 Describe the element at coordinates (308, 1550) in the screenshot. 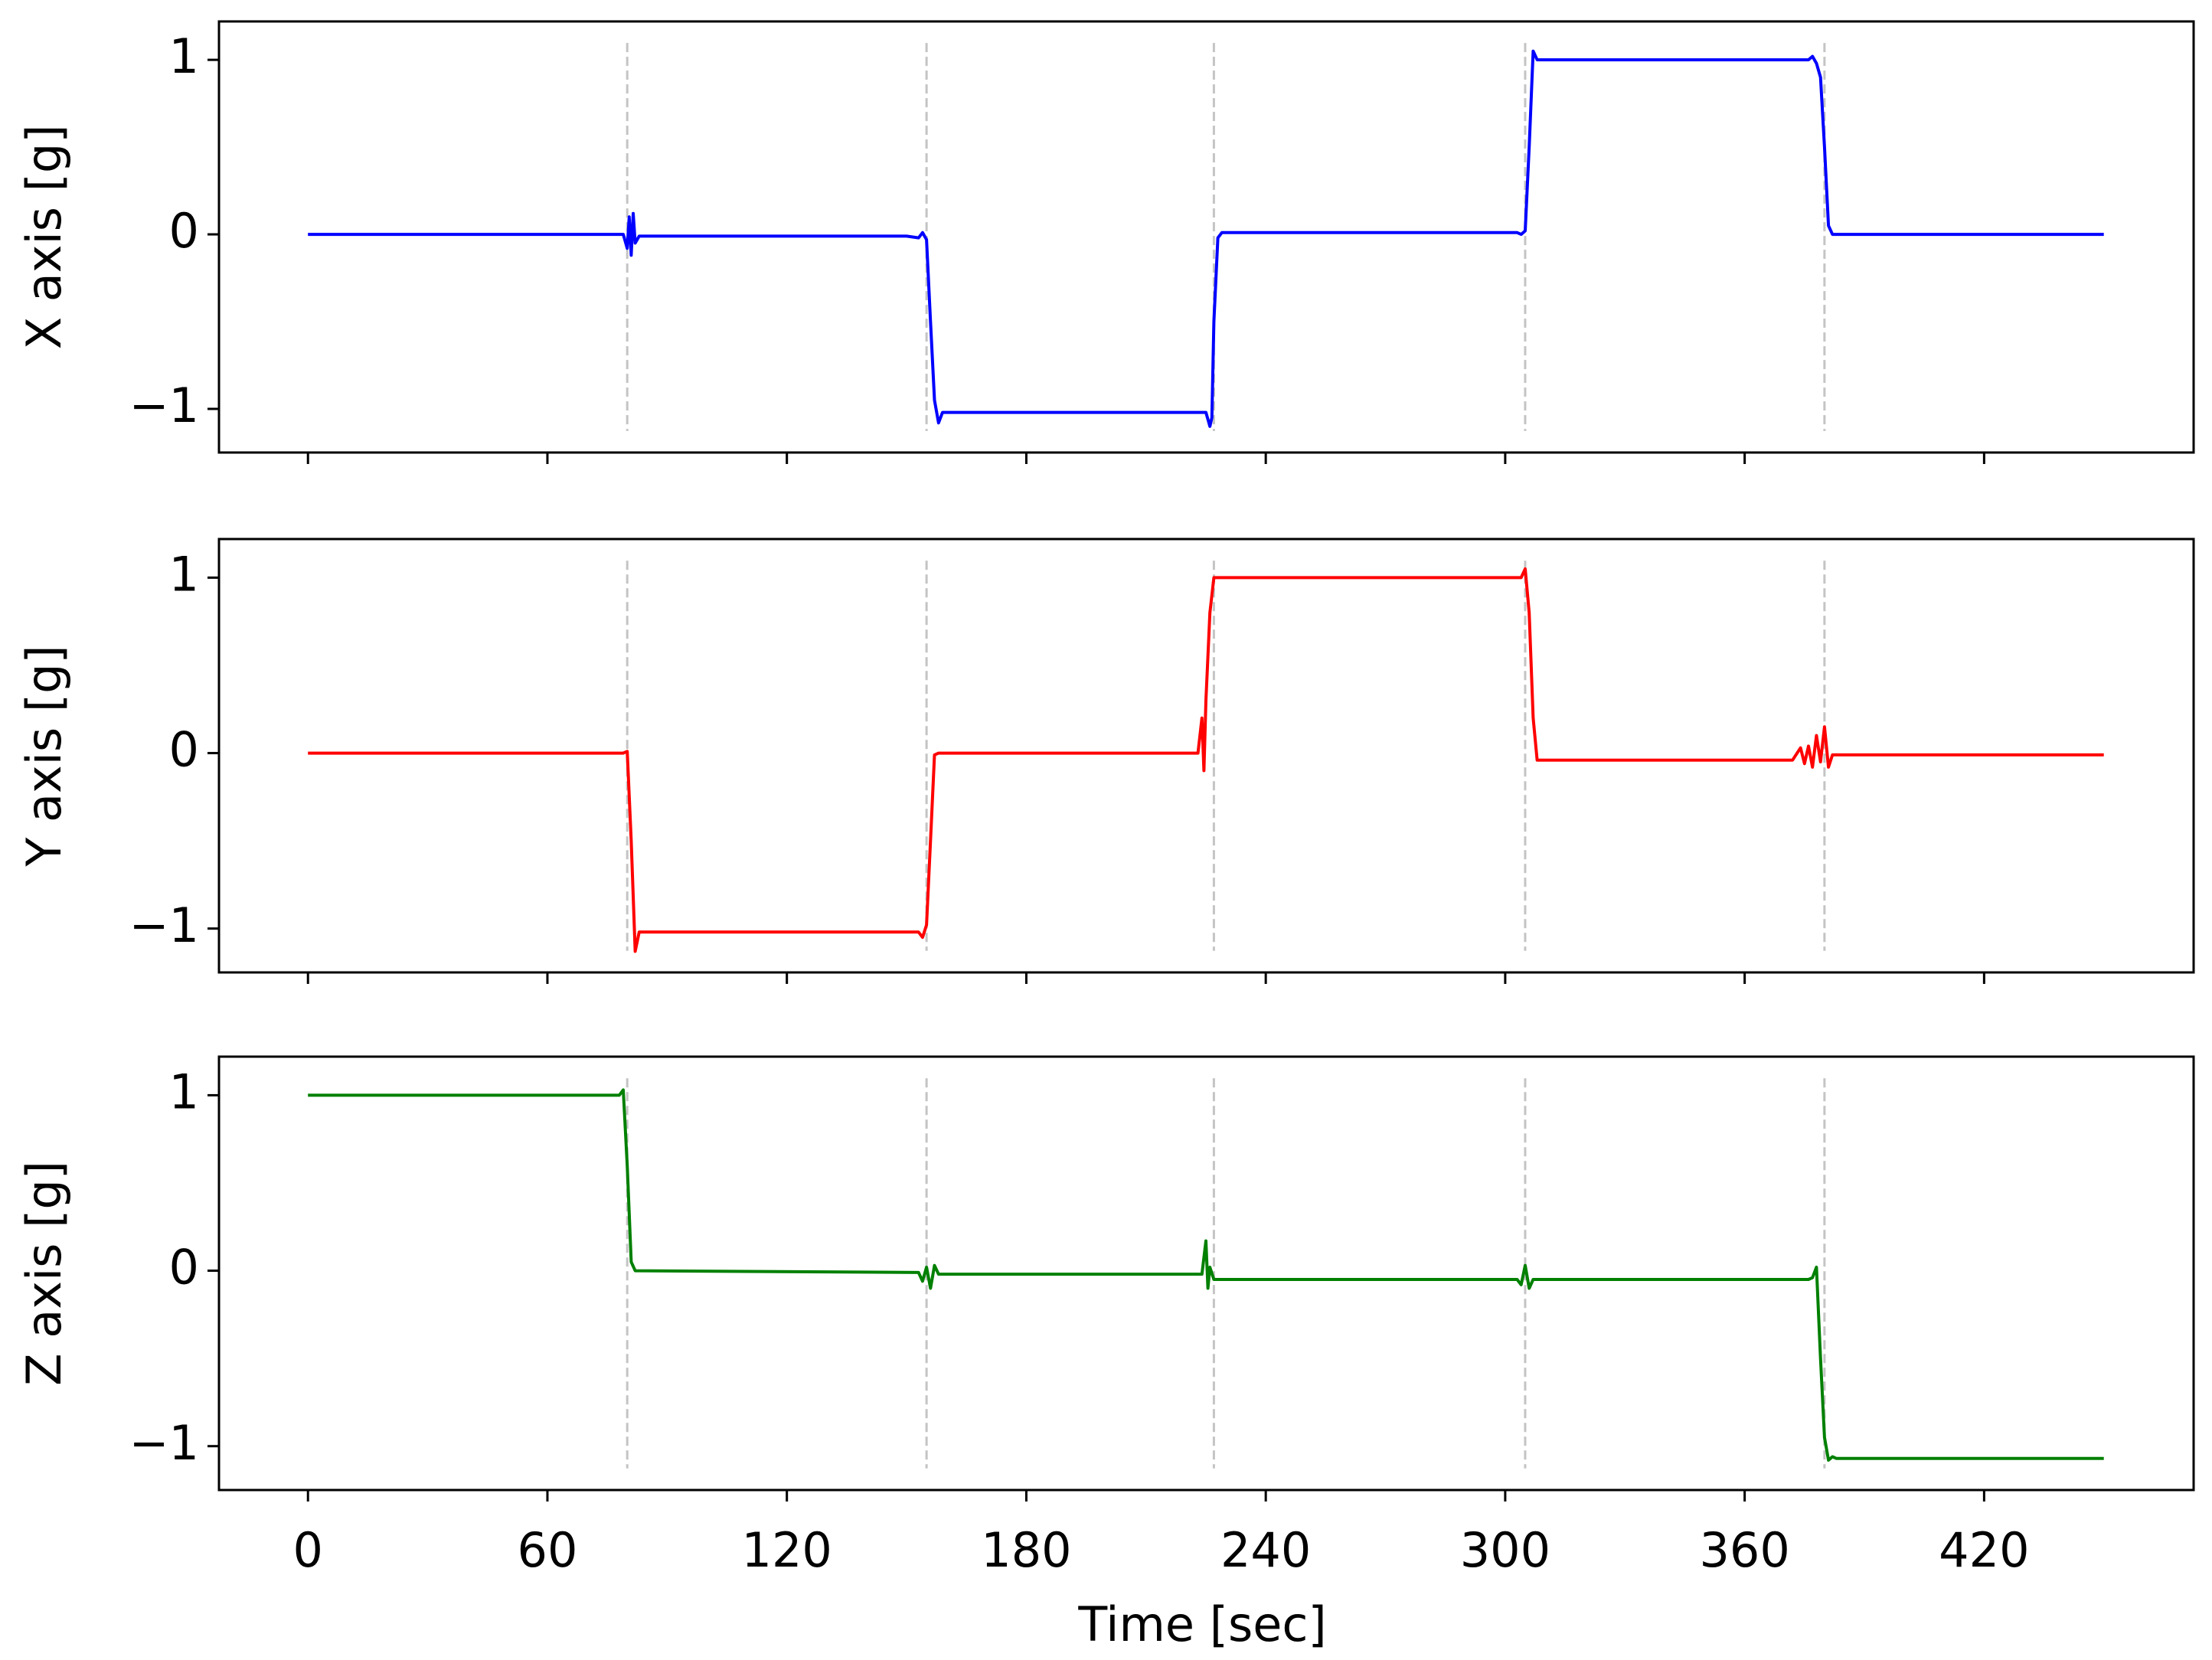

I see `x-tick-label: 0` at that location.